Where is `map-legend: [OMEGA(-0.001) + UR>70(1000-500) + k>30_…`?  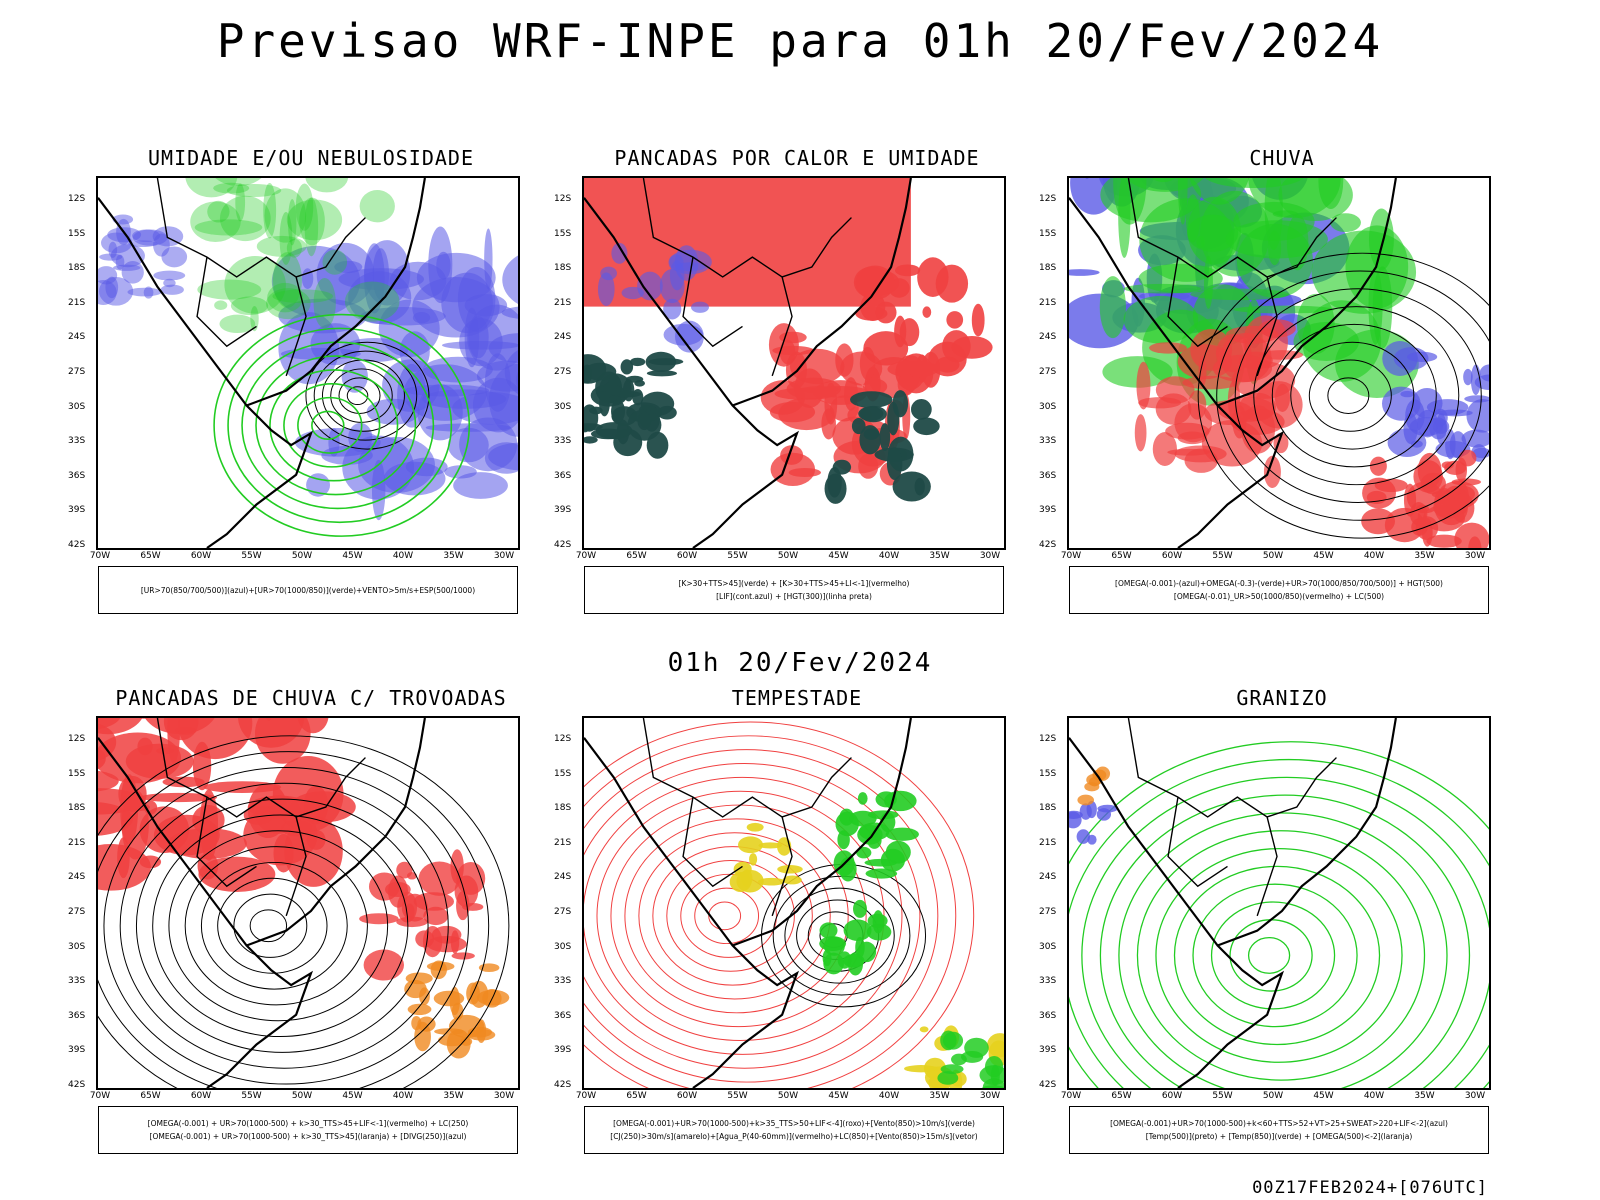 map-legend: [OMEGA(-0.001) + UR>70(1000-500) + k>30_… is located at coordinates (308, 1130).